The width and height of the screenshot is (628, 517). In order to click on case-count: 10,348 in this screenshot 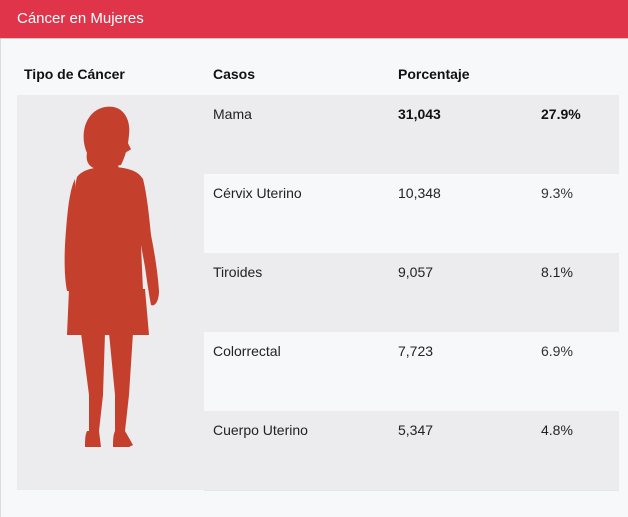, I will do `click(419, 193)`.